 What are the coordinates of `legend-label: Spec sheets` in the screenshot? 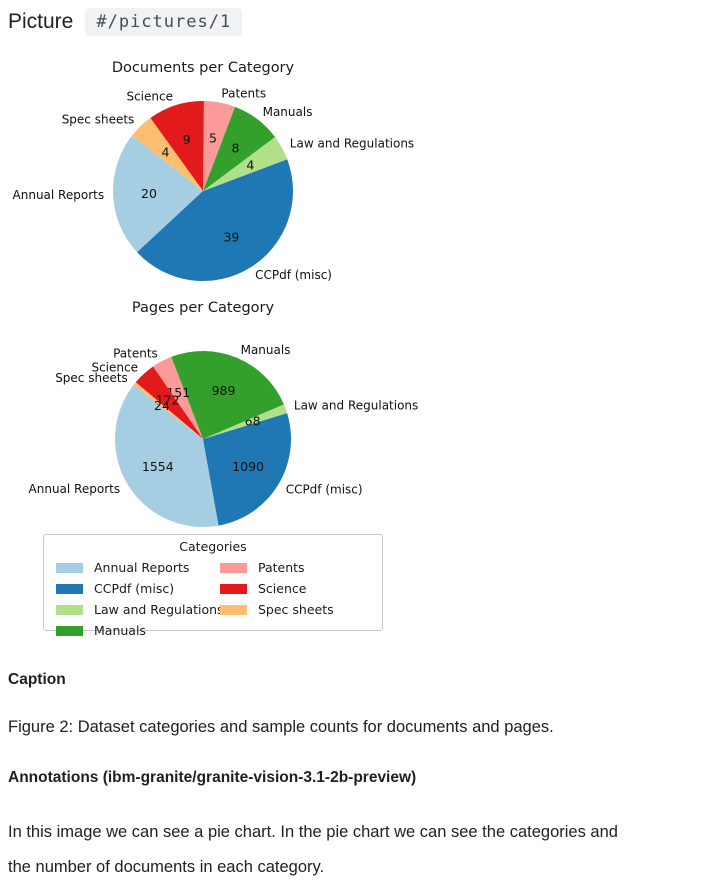 It's located at (296, 609).